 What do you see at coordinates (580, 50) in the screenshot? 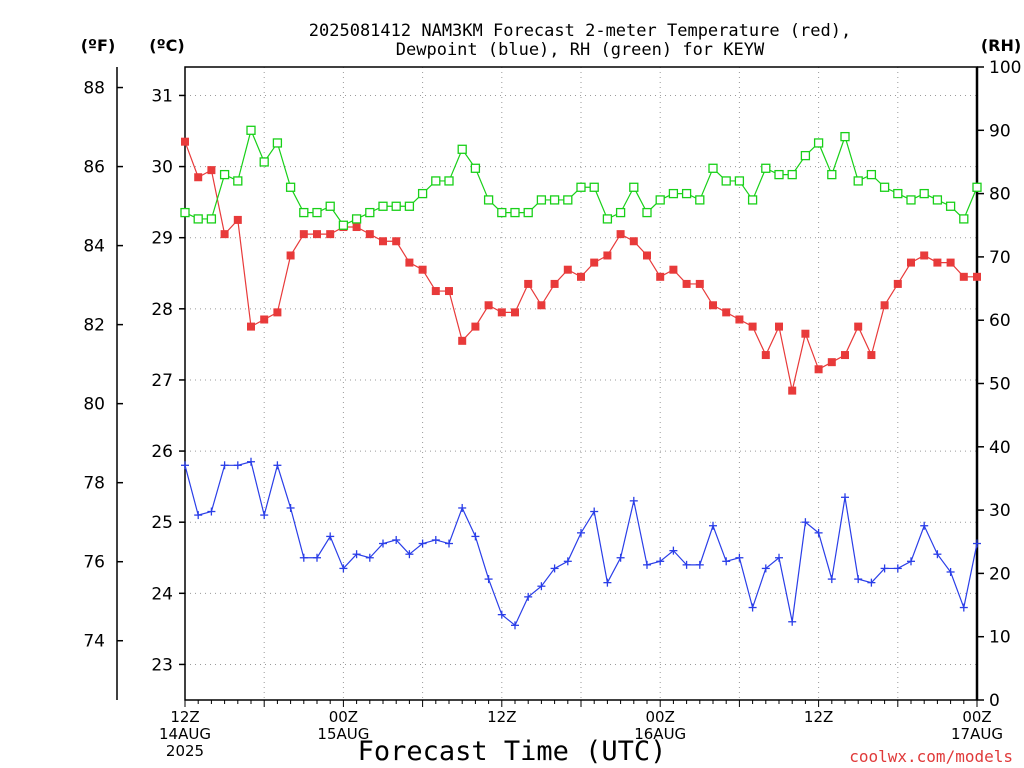
I see `chart-title-line-2: Dewpoint (blue), RH (green) for KEYW` at bounding box center [580, 50].